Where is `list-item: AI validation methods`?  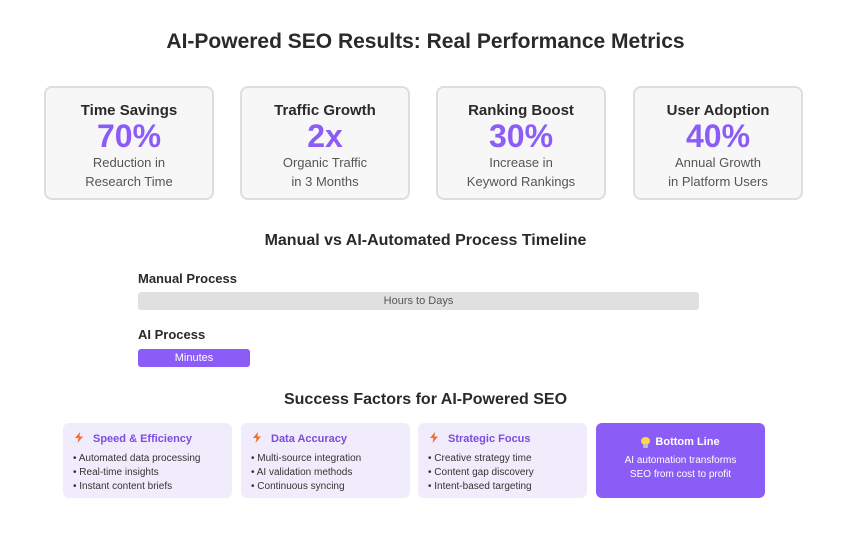
list-item: AI validation methods is located at coordinates (330, 473).